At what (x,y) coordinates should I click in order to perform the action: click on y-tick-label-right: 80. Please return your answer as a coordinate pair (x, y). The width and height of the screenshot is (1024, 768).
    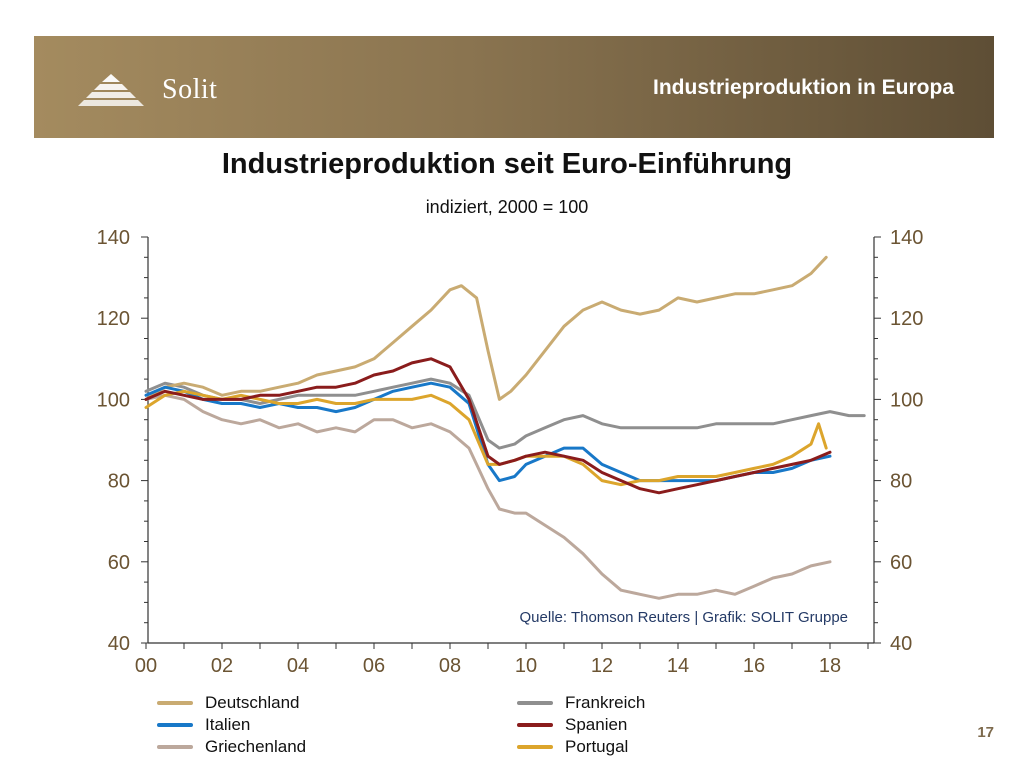
    Looking at the image, I should click on (901, 482).